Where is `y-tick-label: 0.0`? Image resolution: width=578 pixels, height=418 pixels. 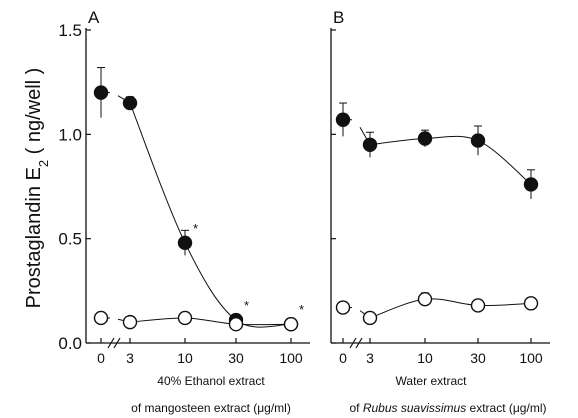
y-tick-label: 0.0 is located at coordinates (70, 343).